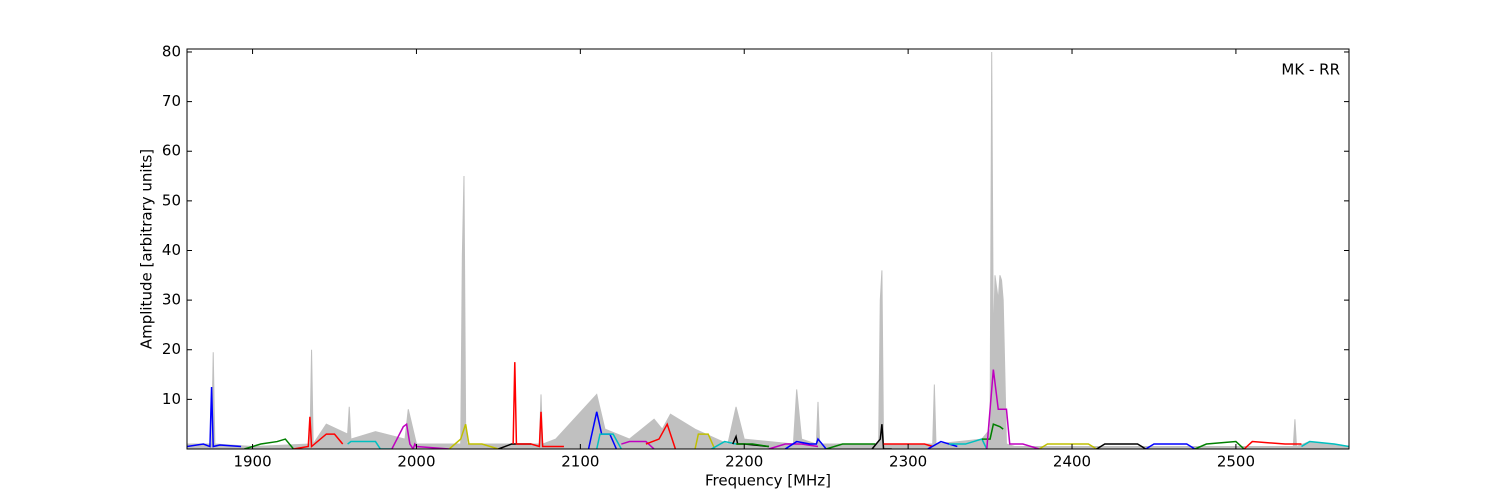 This screenshot has width=1500, height=500. What do you see at coordinates (147, 249) in the screenshot?
I see `y-axis-label: Amplitude [arbitrary units]` at bounding box center [147, 249].